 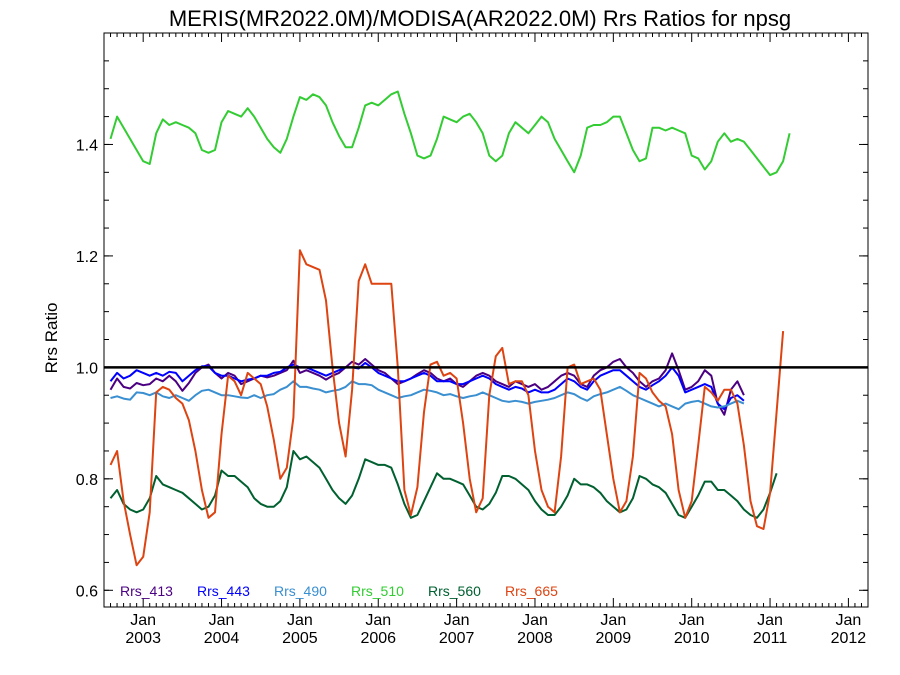 I want to click on legend-entry-rrs-413: Rrs_413, so click(x=146, y=591).